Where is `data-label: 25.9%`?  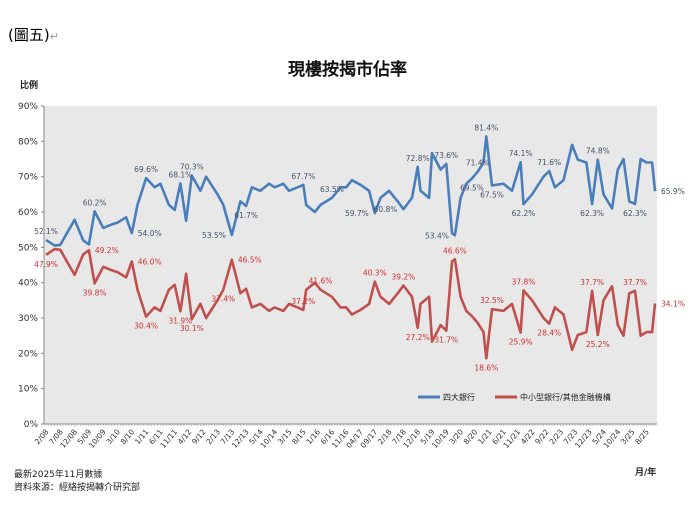
data-label: 25.9% is located at coordinates (521, 341).